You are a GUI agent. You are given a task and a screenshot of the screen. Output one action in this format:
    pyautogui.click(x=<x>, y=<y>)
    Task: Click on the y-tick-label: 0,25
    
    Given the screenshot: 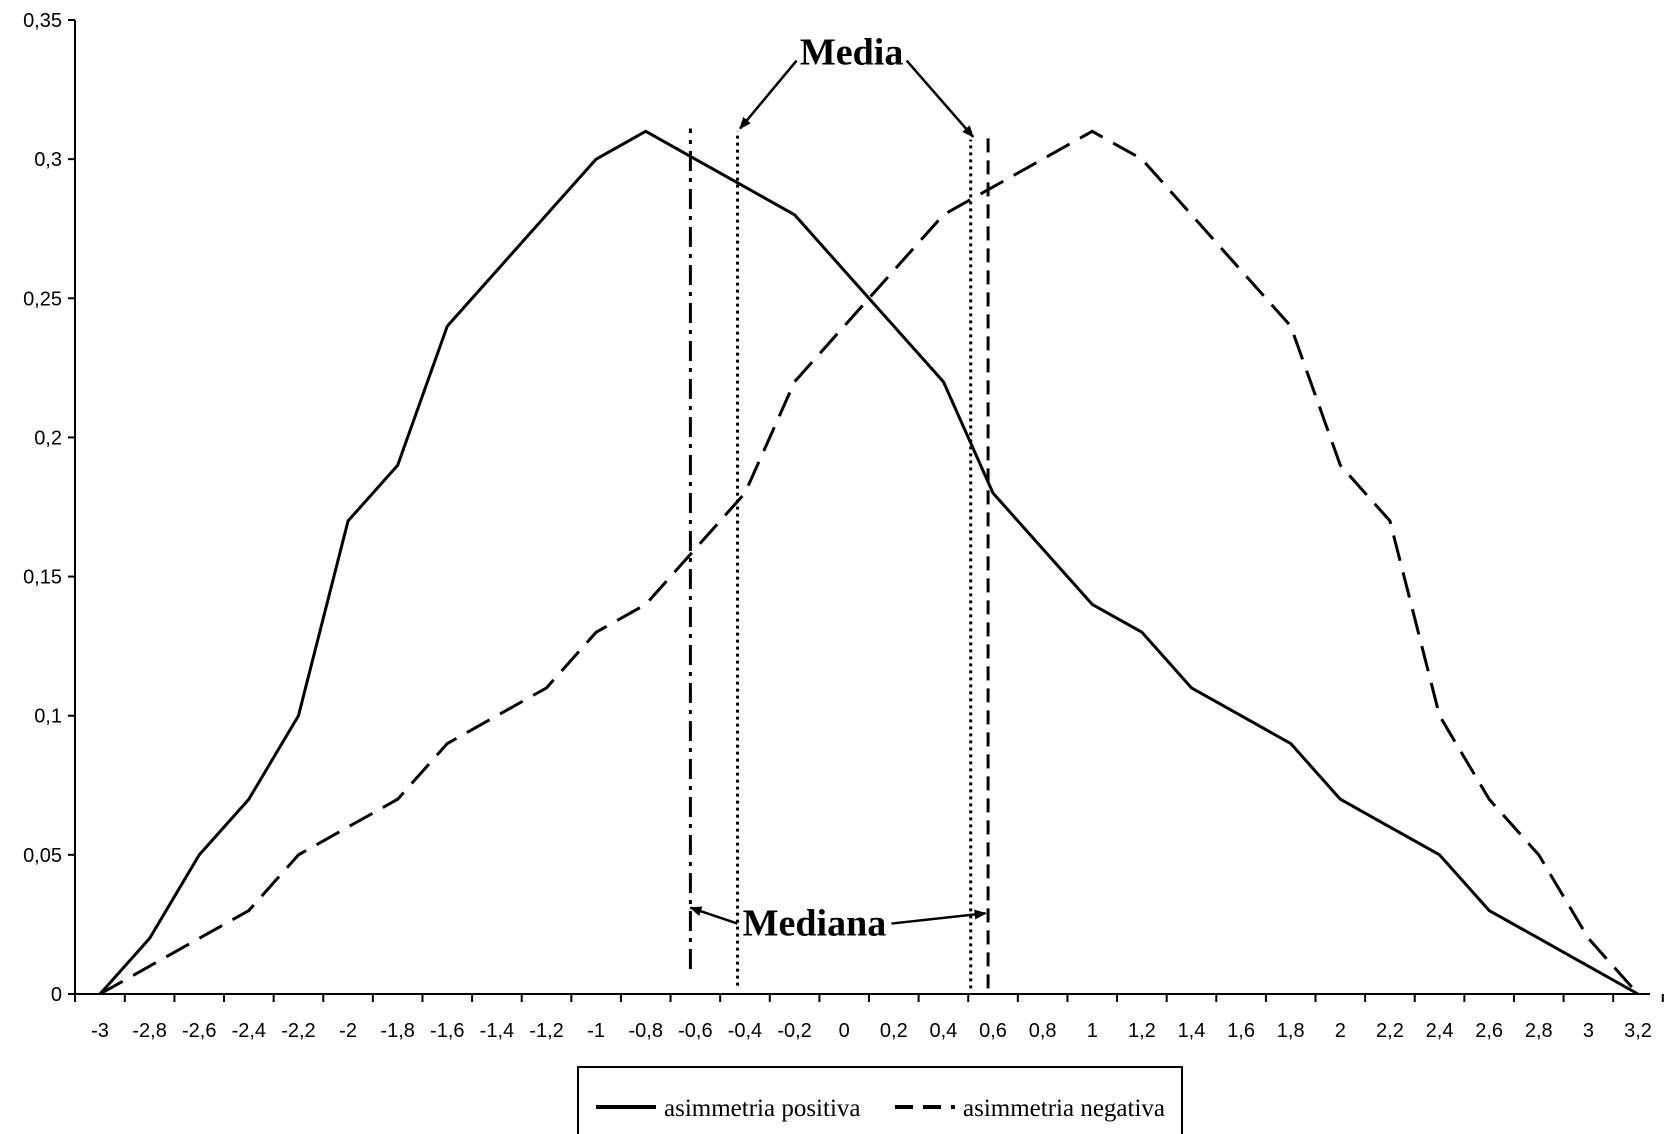 What is the action you would take?
    pyautogui.click(x=42, y=299)
    